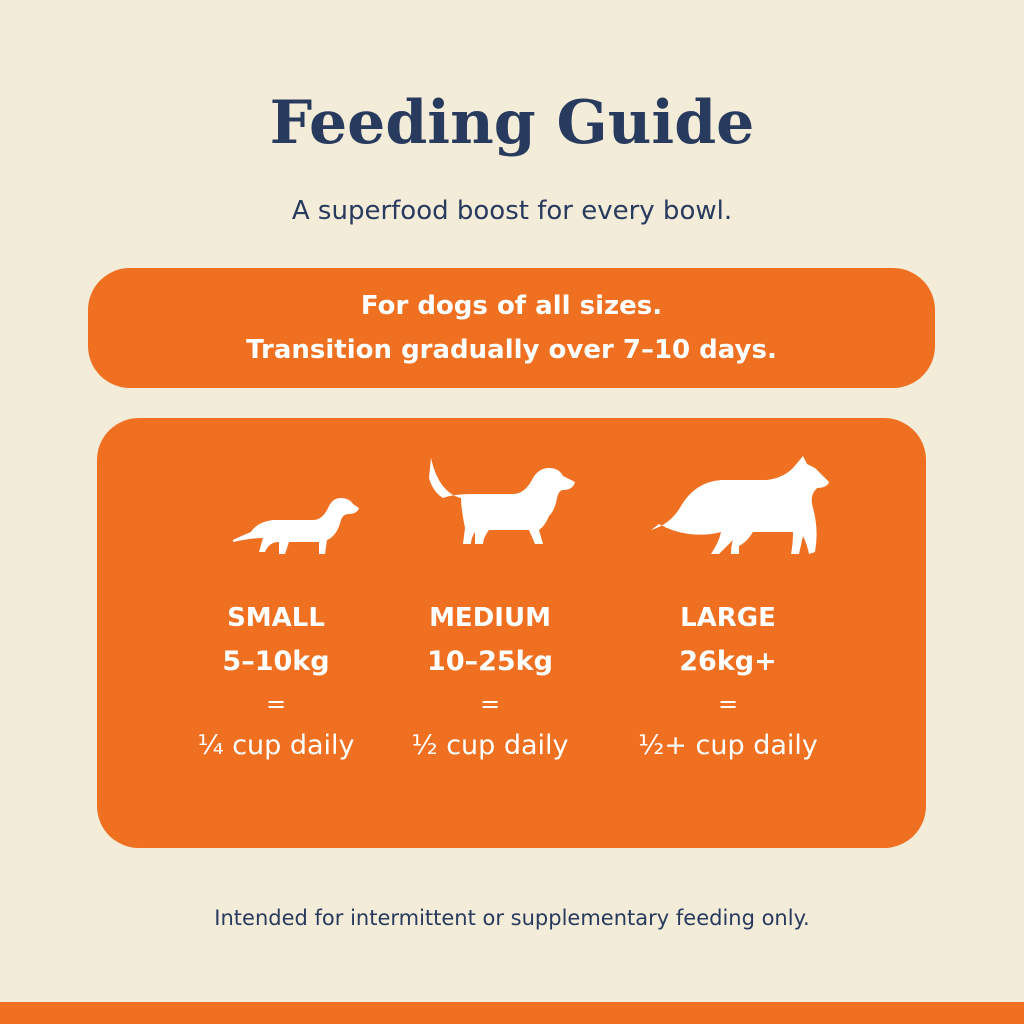  Describe the element at coordinates (511, 350) in the screenshot. I see `banner-line: Transition gradually over 7–10 days.` at that location.